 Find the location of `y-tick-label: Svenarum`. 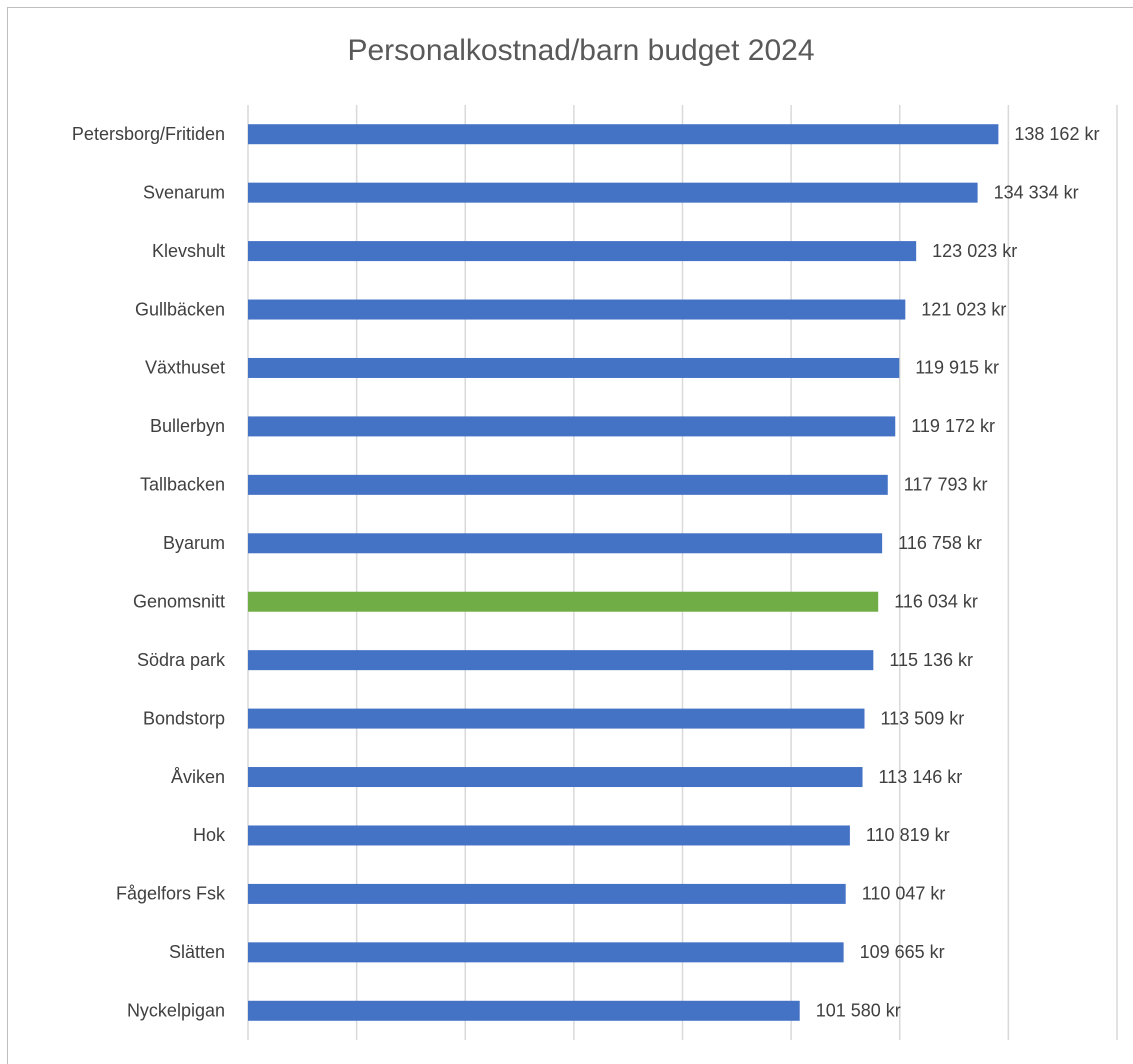

y-tick-label: Svenarum is located at coordinates (184, 192).